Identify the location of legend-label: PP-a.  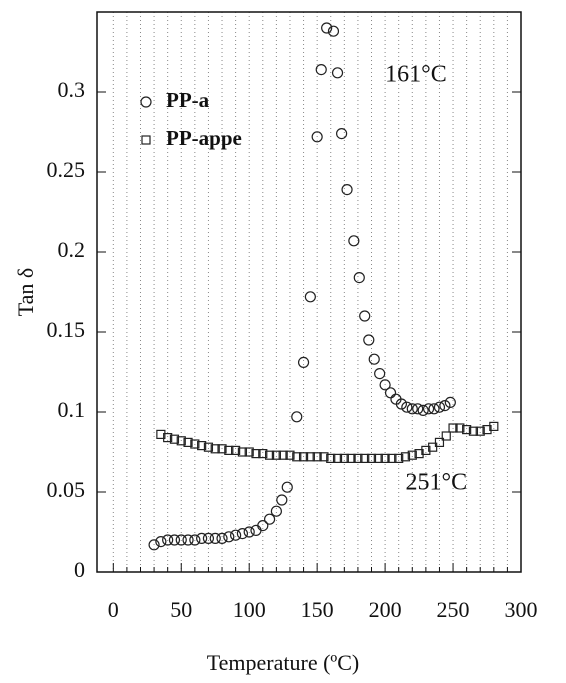
(188, 100).